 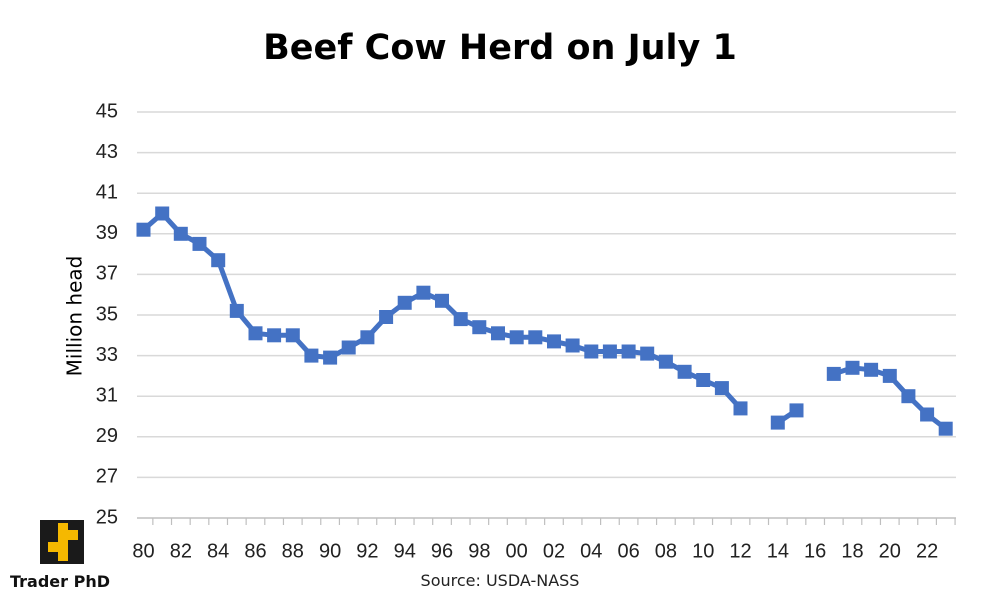 What do you see at coordinates (517, 551) in the screenshot?
I see `x-tick-label: 00` at bounding box center [517, 551].